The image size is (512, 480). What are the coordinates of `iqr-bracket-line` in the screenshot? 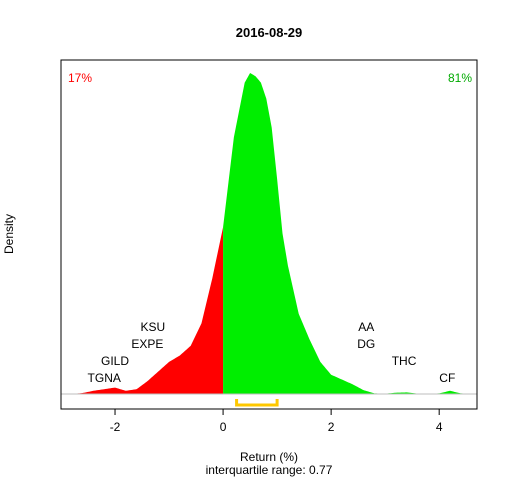 It's located at (257, 403).